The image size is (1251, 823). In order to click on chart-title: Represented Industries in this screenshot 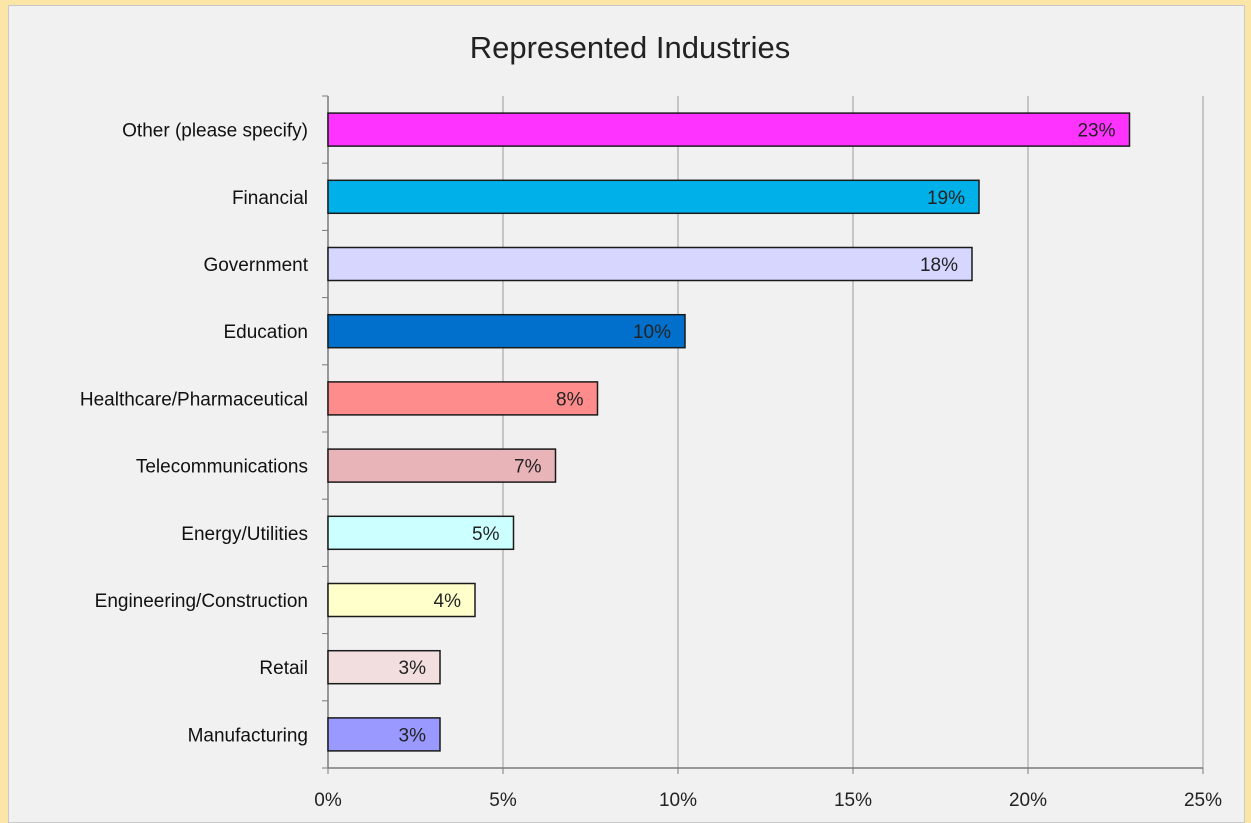, I will do `click(630, 47)`.